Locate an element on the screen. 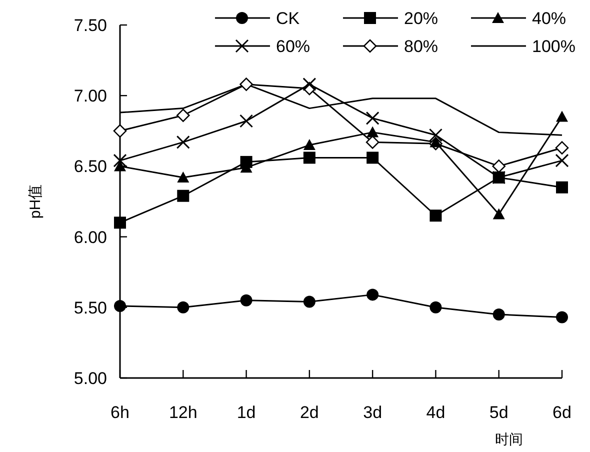  y-tick-label: 6.50 is located at coordinates (90, 166).